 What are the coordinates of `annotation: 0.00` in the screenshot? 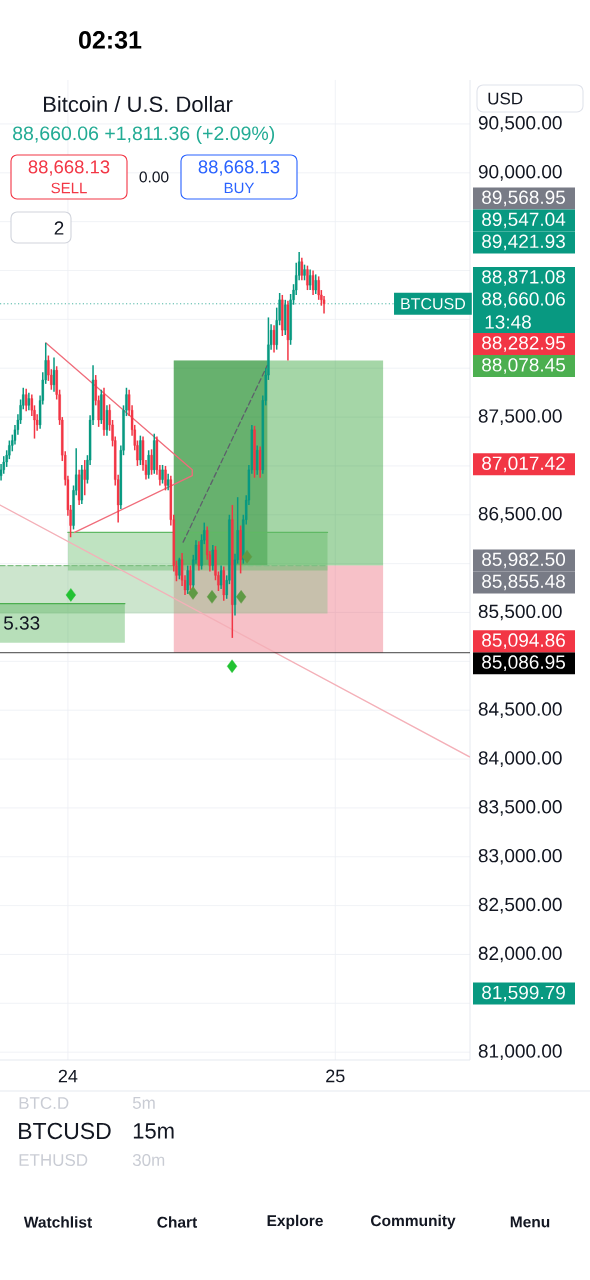 It's located at (154, 177).